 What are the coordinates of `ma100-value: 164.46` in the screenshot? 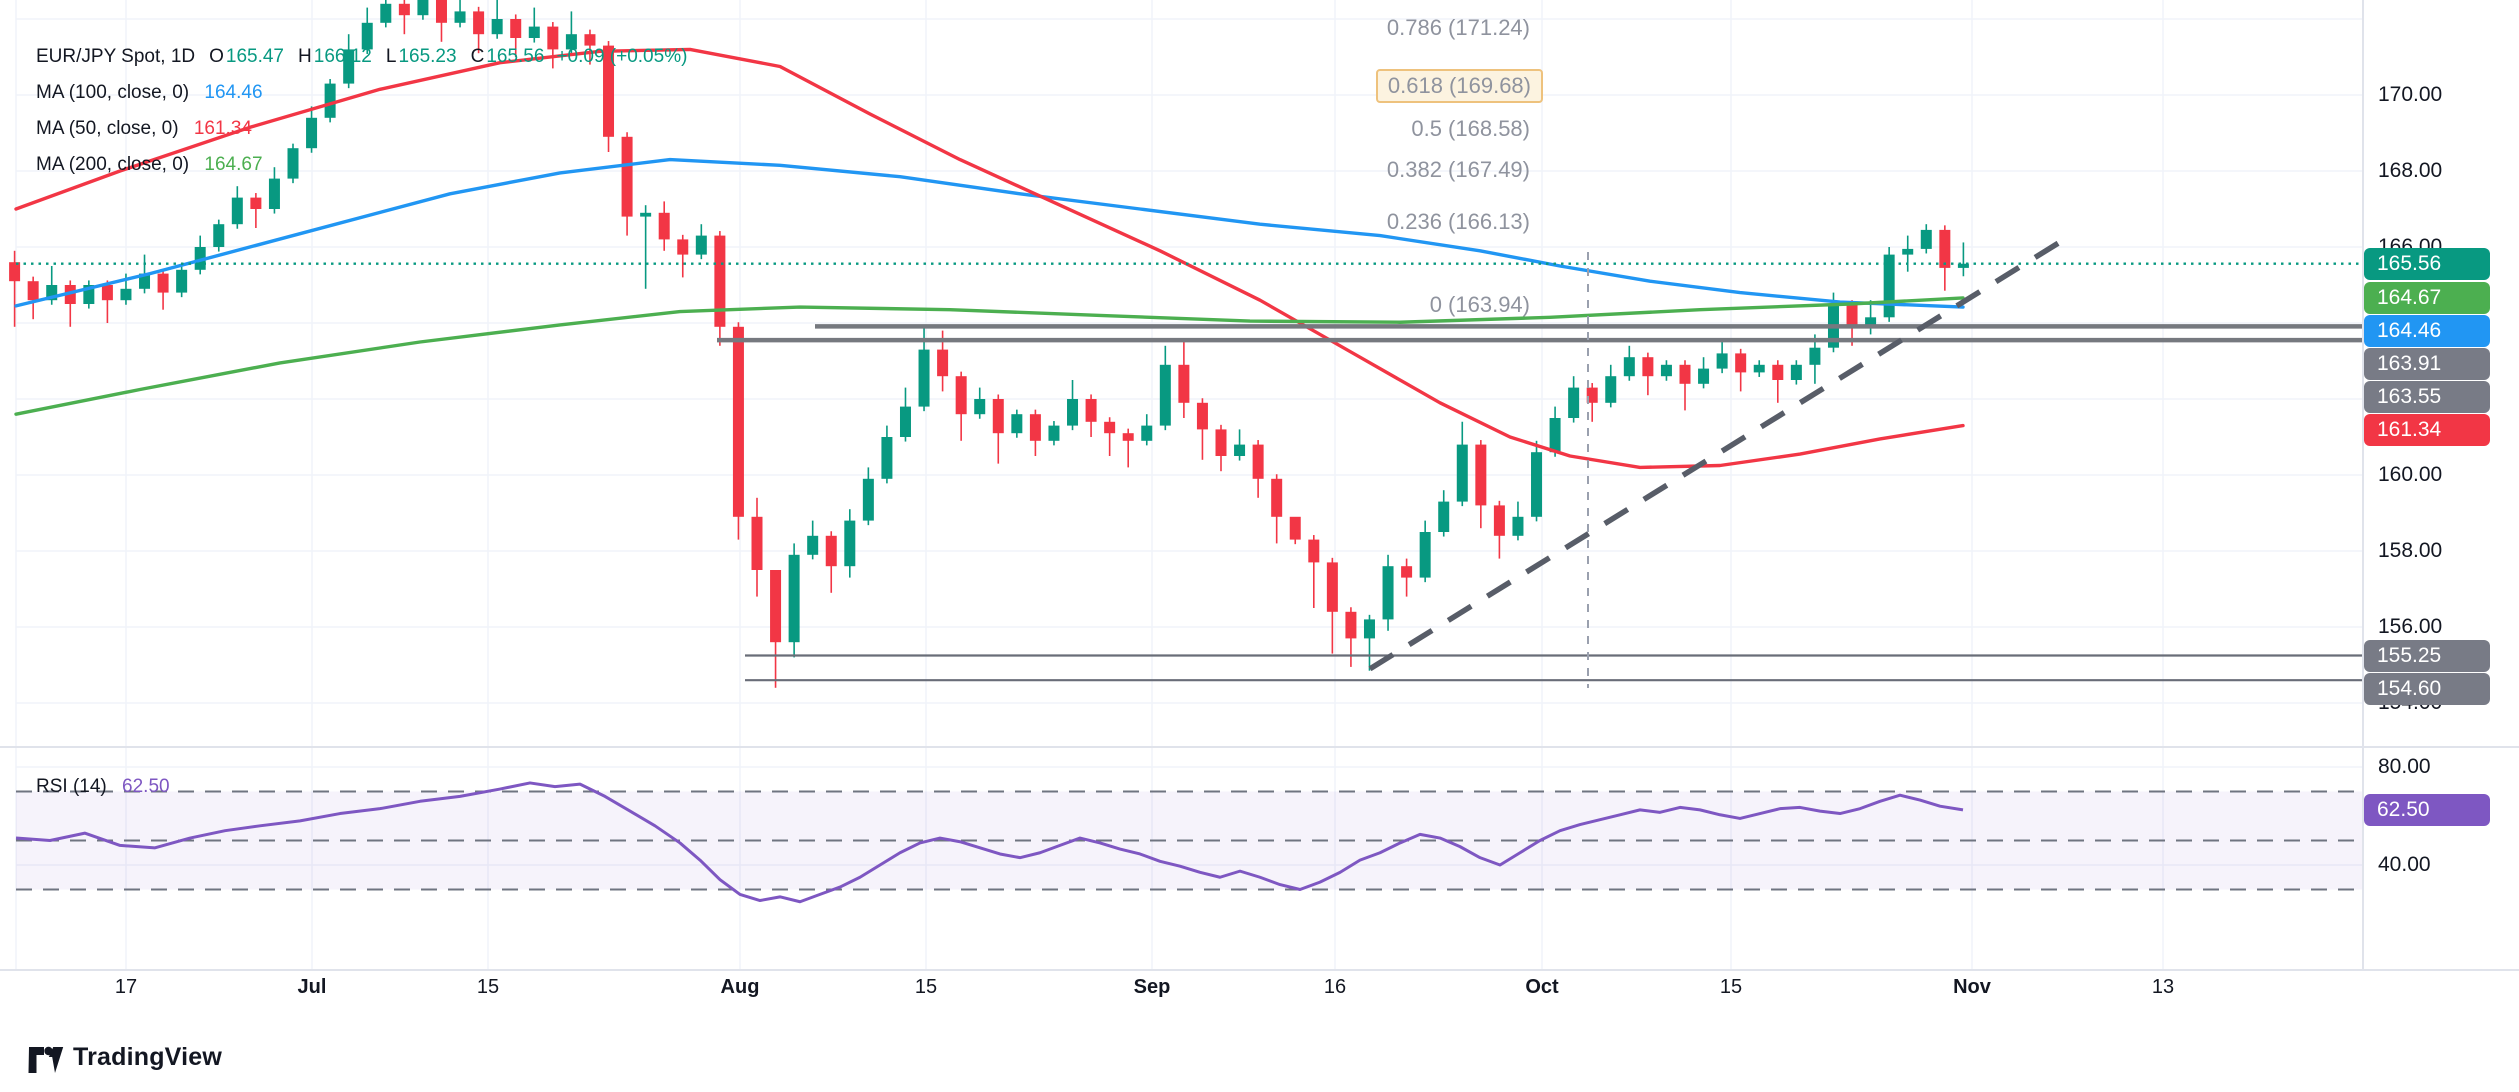 It's located at (233, 92).